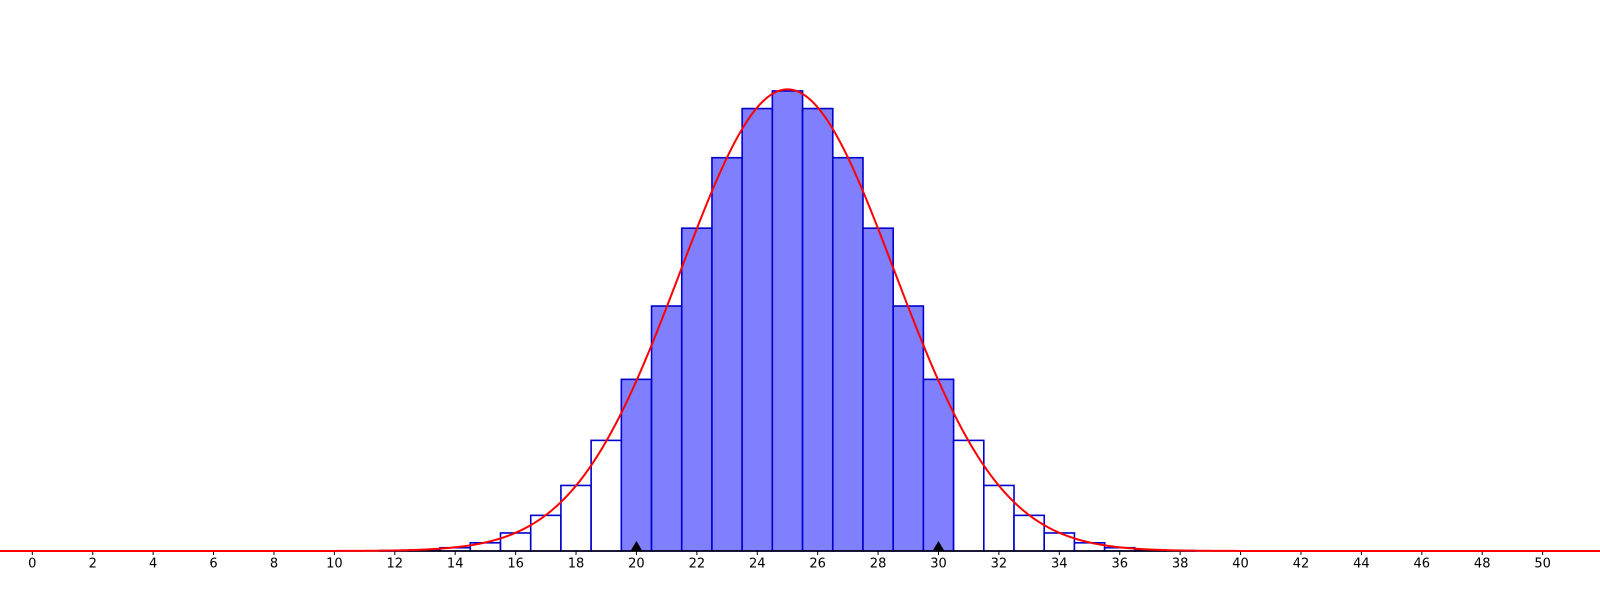 This screenshot has height=592, width=1600. What do you see at coordinates (153, 564) in the screenshot?
I see `x-tick-label: 4` at bounding box center [153, 564].